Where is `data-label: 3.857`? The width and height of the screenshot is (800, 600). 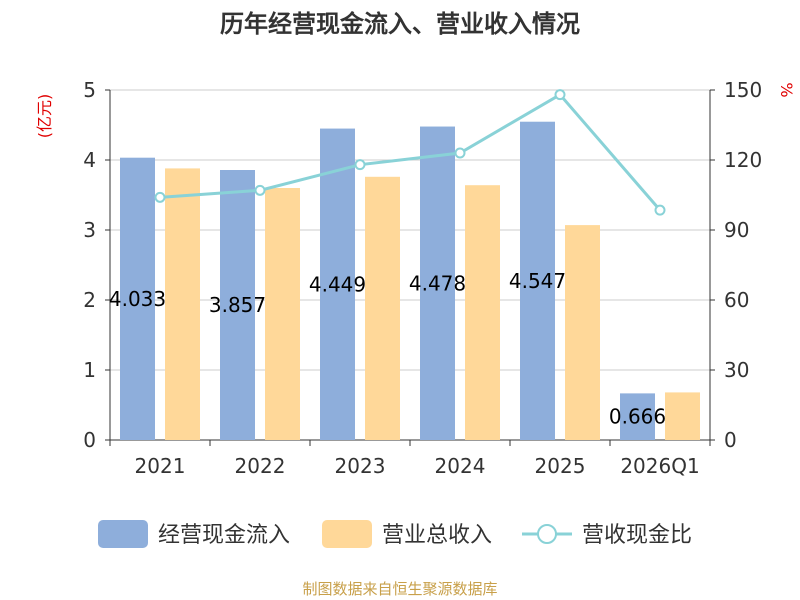 data-label: 3.857 is located at coordinates (237, 305).